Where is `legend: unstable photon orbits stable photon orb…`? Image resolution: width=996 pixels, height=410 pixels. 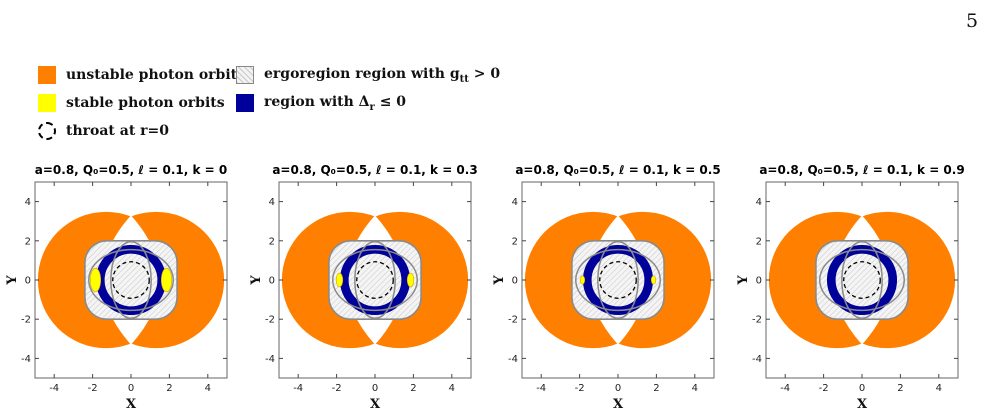 legend: unstable photon orbits stable photon orb… is located at coordinates (298, 106).